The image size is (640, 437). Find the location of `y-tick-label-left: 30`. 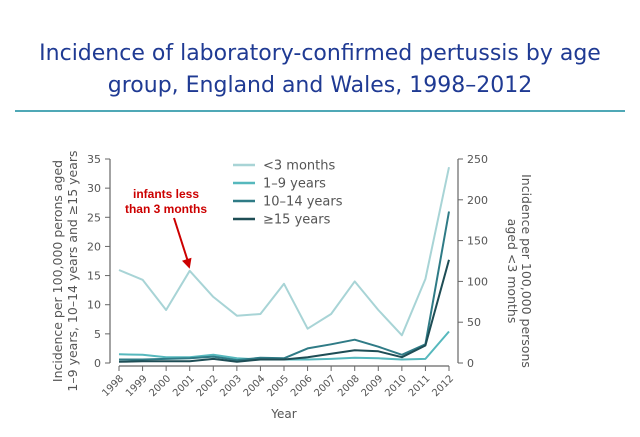

y-tick-label-left: 30 is located at coordinates (94, 188).